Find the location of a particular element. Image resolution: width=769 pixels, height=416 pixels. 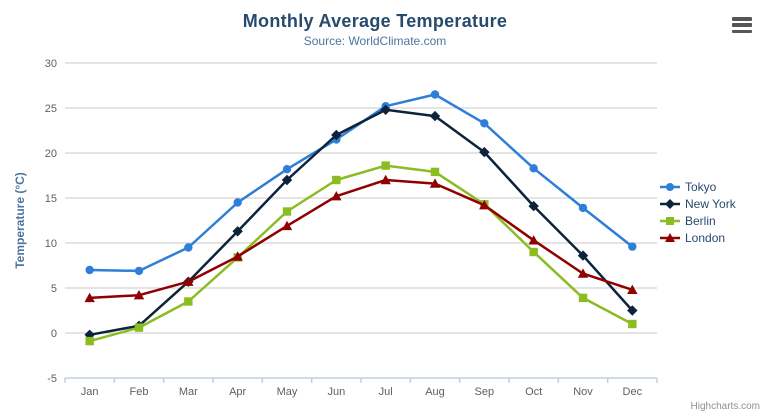

legend-item-new-york: New York is located at coordinates (698, 203).